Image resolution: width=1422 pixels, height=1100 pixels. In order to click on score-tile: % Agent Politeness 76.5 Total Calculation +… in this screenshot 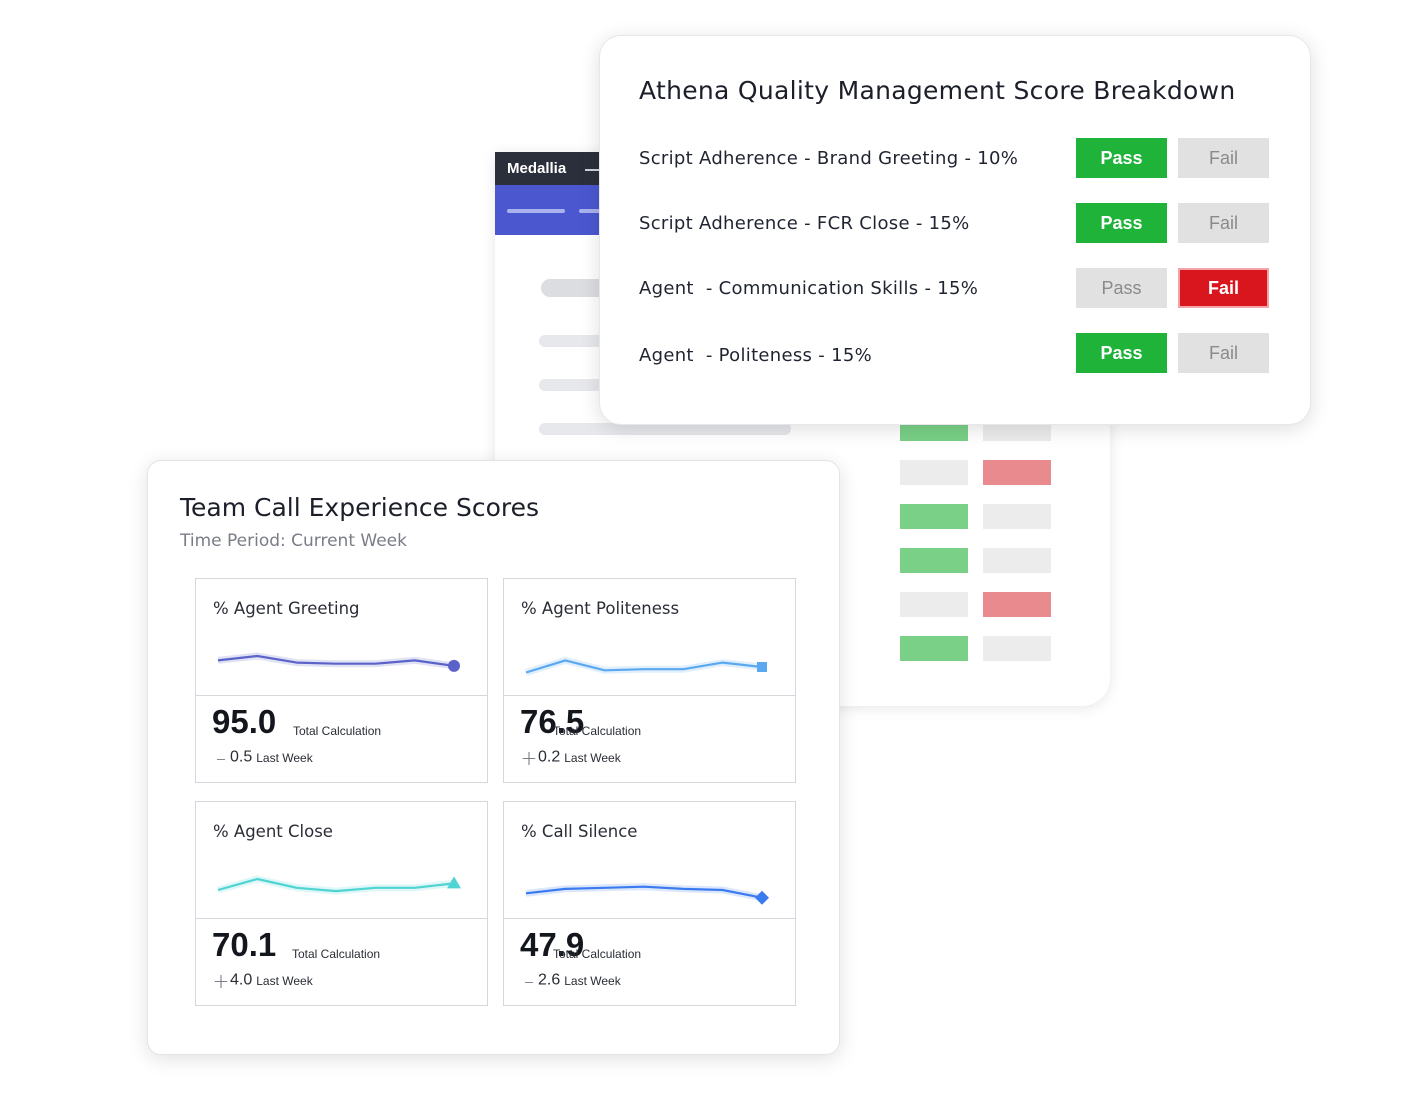, I will do `click(649, 680)`.